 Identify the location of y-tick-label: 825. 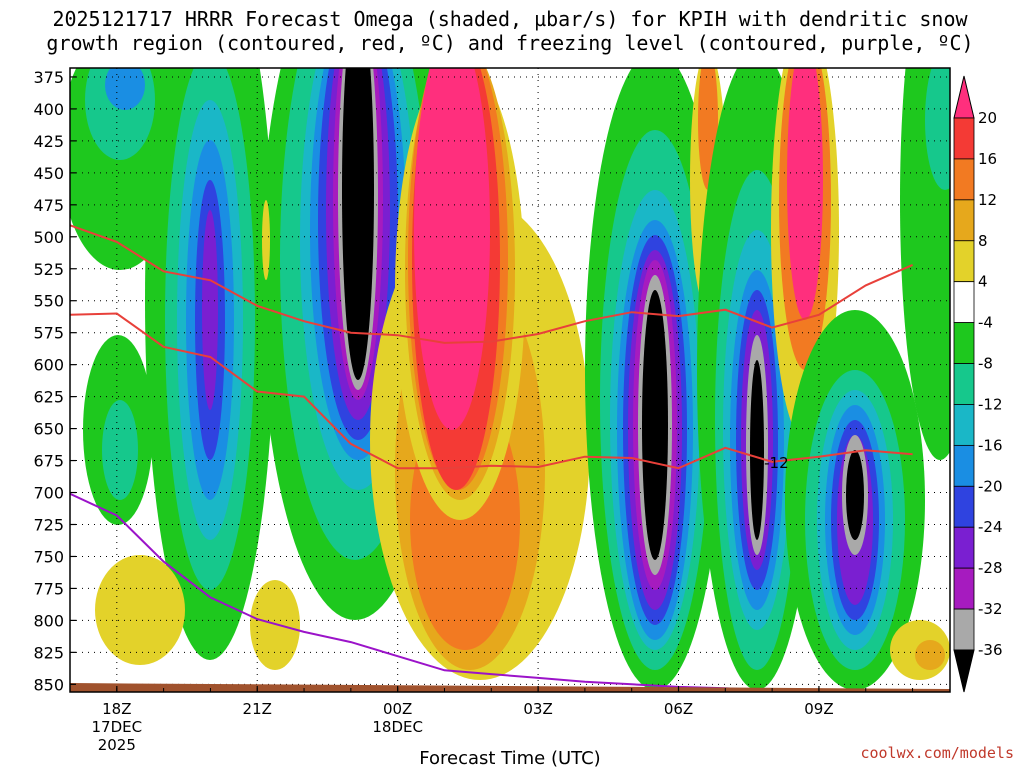
(48, 652).